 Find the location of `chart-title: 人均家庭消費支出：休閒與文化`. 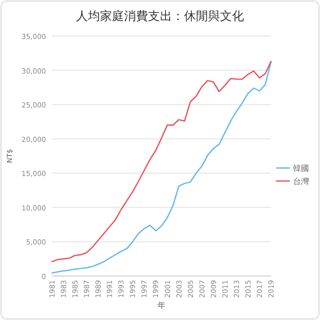

chart-title: 人均家庭消費支出：休閒與文化 is located at coordinates (160, 16).